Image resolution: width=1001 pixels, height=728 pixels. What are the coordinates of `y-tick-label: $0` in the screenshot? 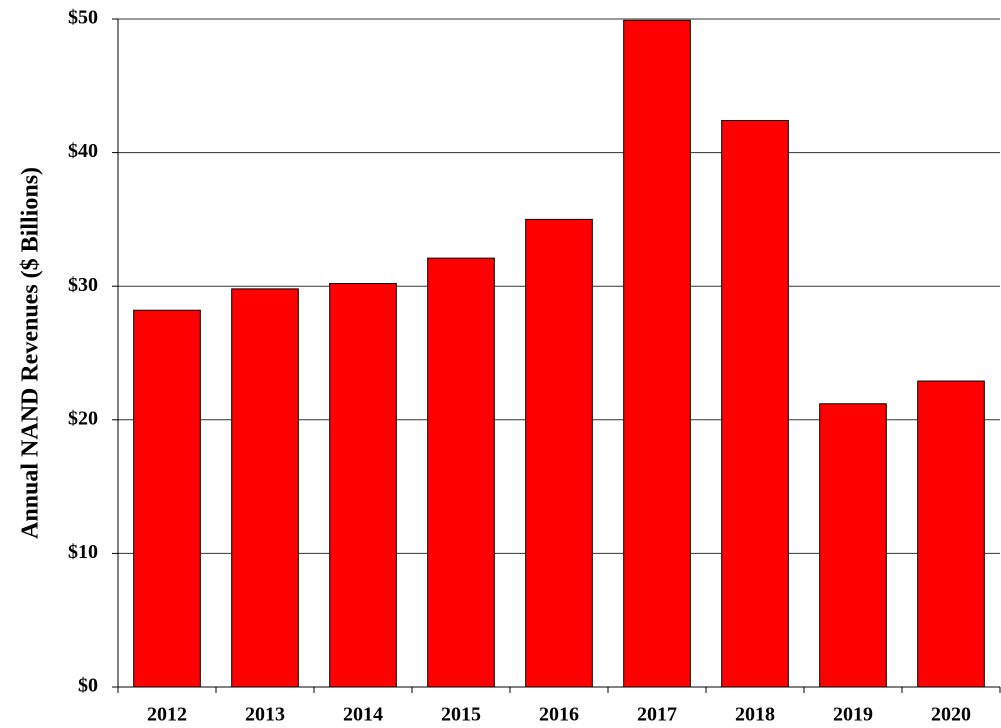 It's located at (88, 686).